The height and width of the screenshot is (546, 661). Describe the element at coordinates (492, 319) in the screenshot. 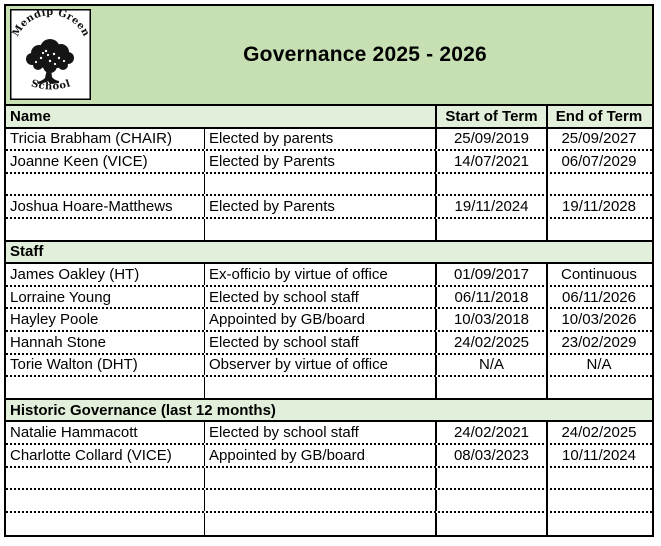

I see `start-date-cell: 10/03/2018` at that location.